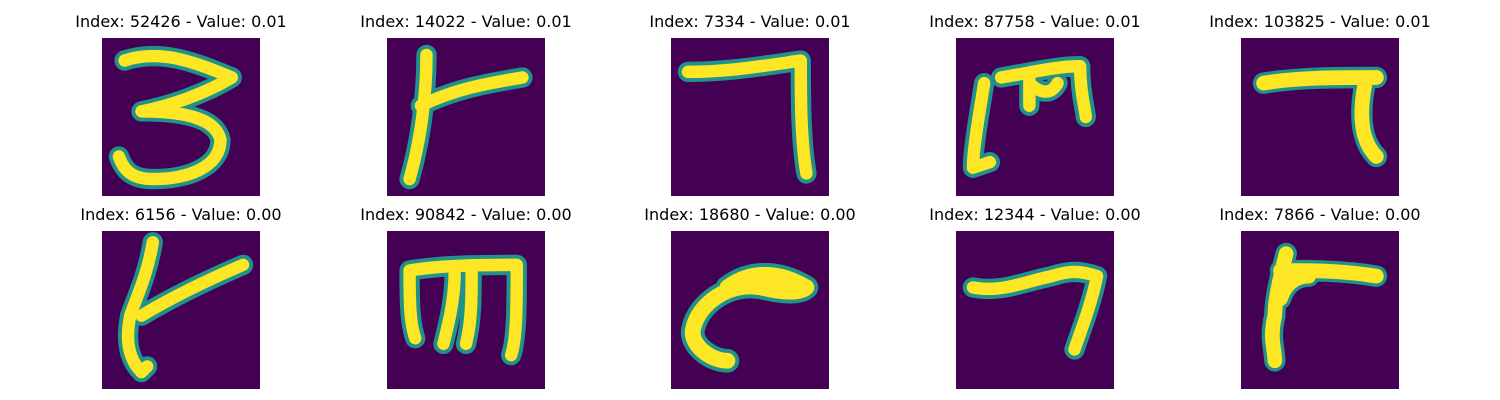  I want to click on panel-title: Index: 7334 - Value: 0.01, so click(750, 21).